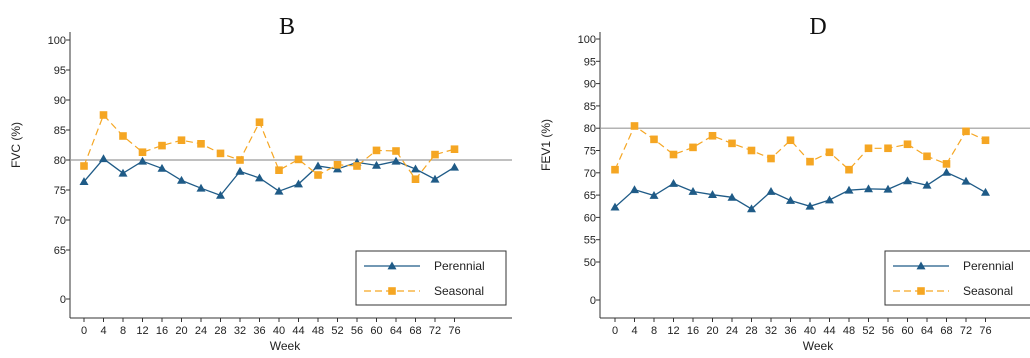 This screenshot has height=358, width=1030. I want to click on y-tick-label: 0, so click(593, 301).